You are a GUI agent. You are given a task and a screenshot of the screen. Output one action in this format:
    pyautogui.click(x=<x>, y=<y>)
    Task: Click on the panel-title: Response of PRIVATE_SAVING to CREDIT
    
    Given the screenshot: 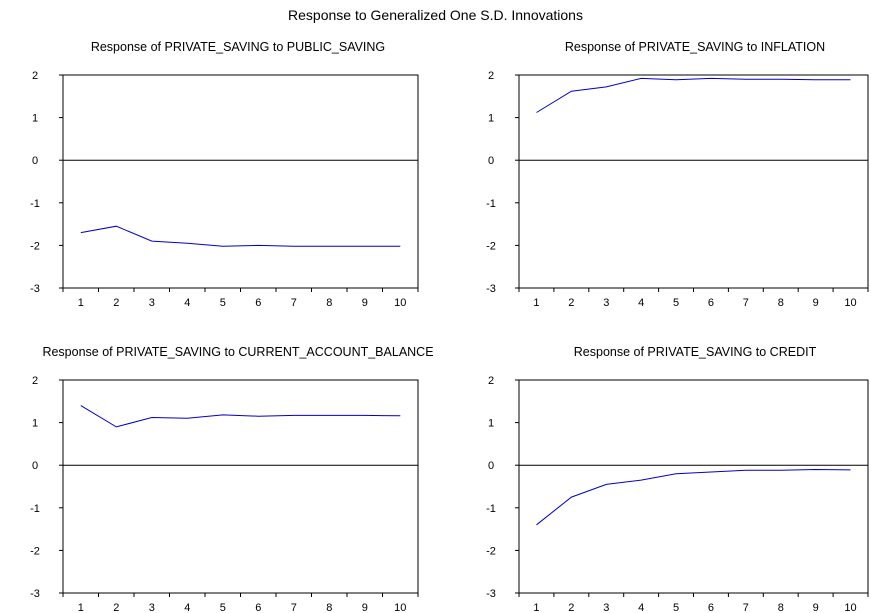 What is the action you would take?
    pyautogui.click(x=695, y=352)
    